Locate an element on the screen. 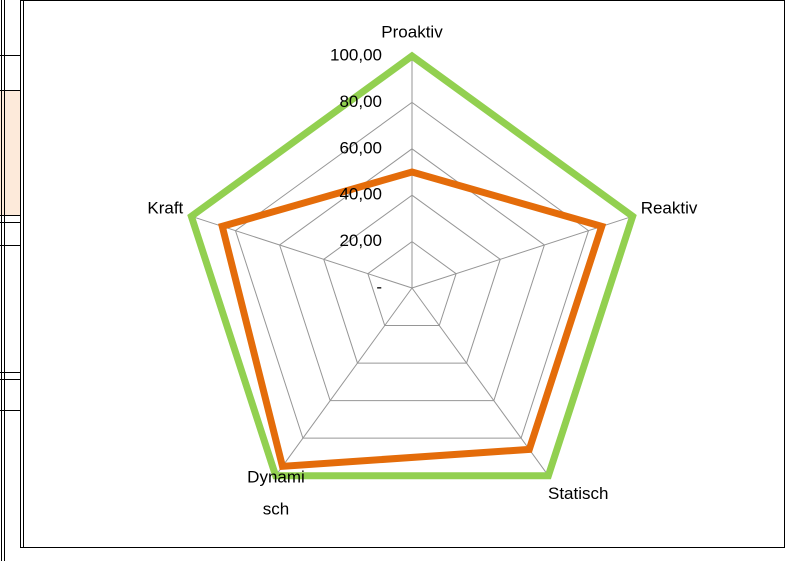 Image resolution: width=792 pixels, height=561 pixels. category-label: Kraft is located at coordinates (165, 208).